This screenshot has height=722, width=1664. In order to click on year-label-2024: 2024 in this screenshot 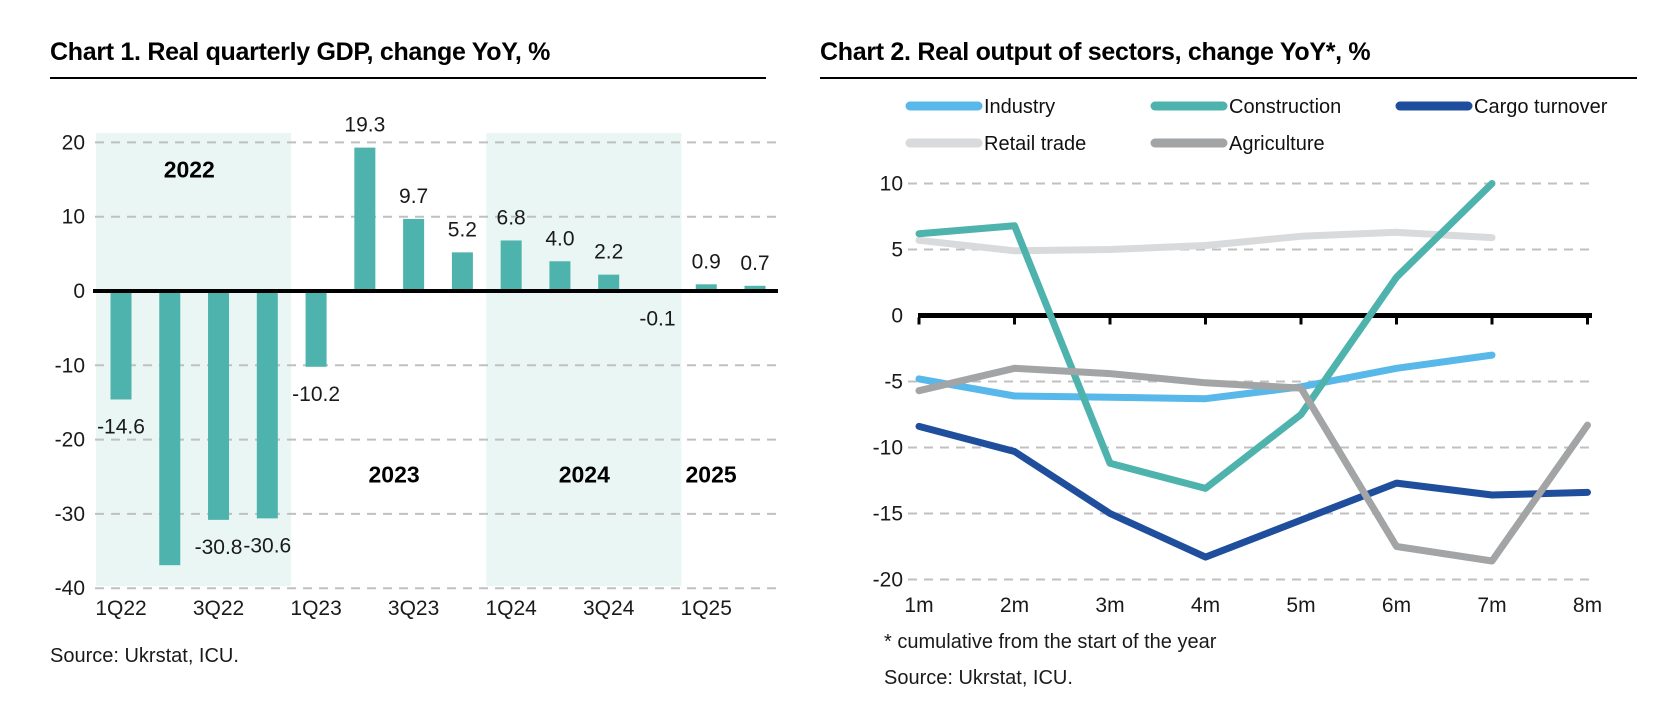, I will do `click(584, 475)`.